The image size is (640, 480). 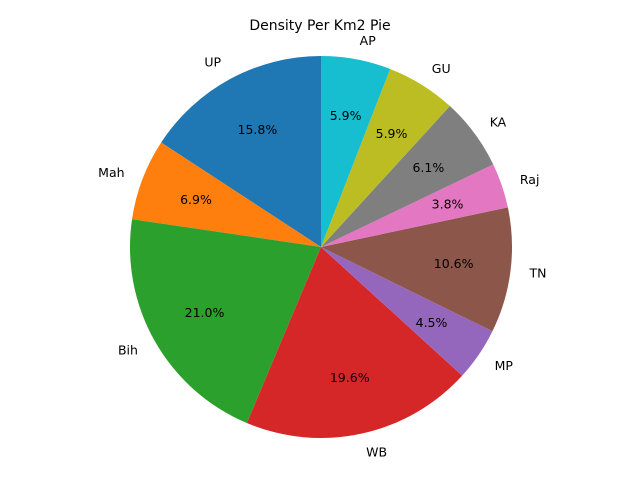 I want to click on pie-slice-ap, so click(x=356, y=151).